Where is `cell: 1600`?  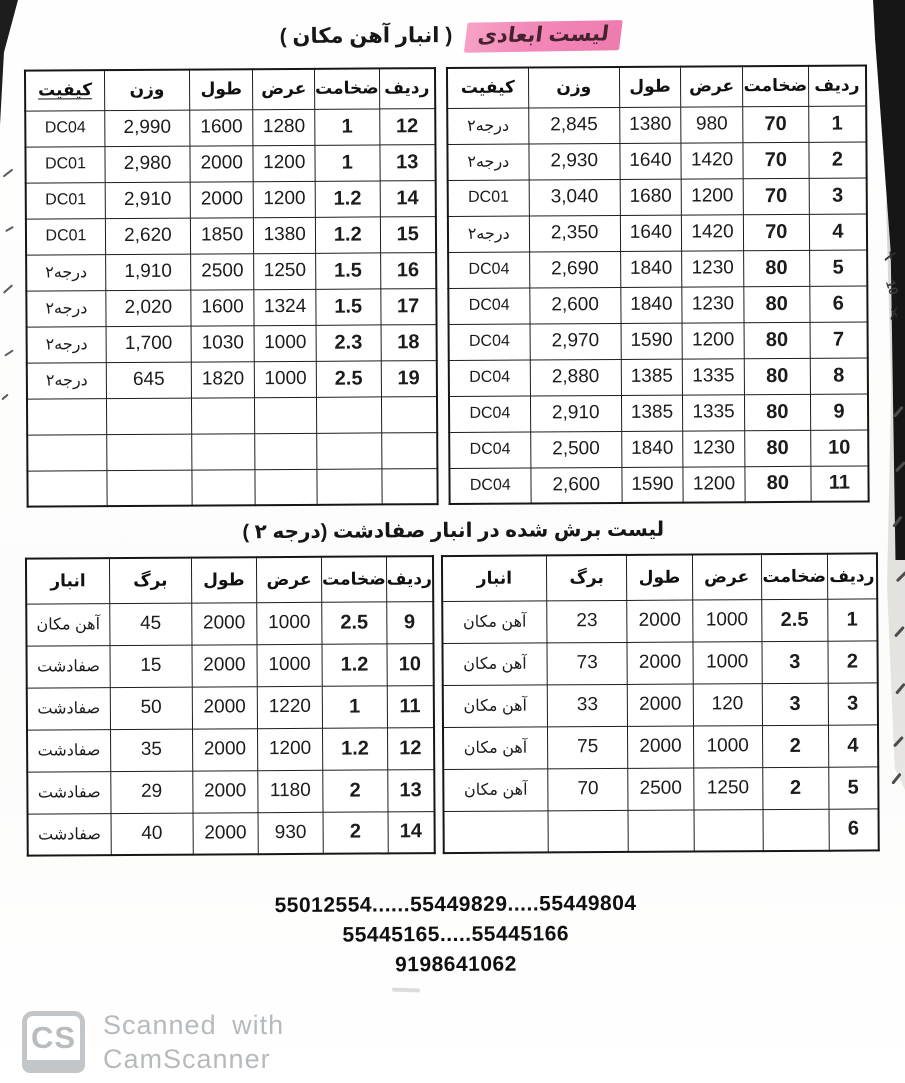 cell: 1600 is located at coordinates (221, 127).